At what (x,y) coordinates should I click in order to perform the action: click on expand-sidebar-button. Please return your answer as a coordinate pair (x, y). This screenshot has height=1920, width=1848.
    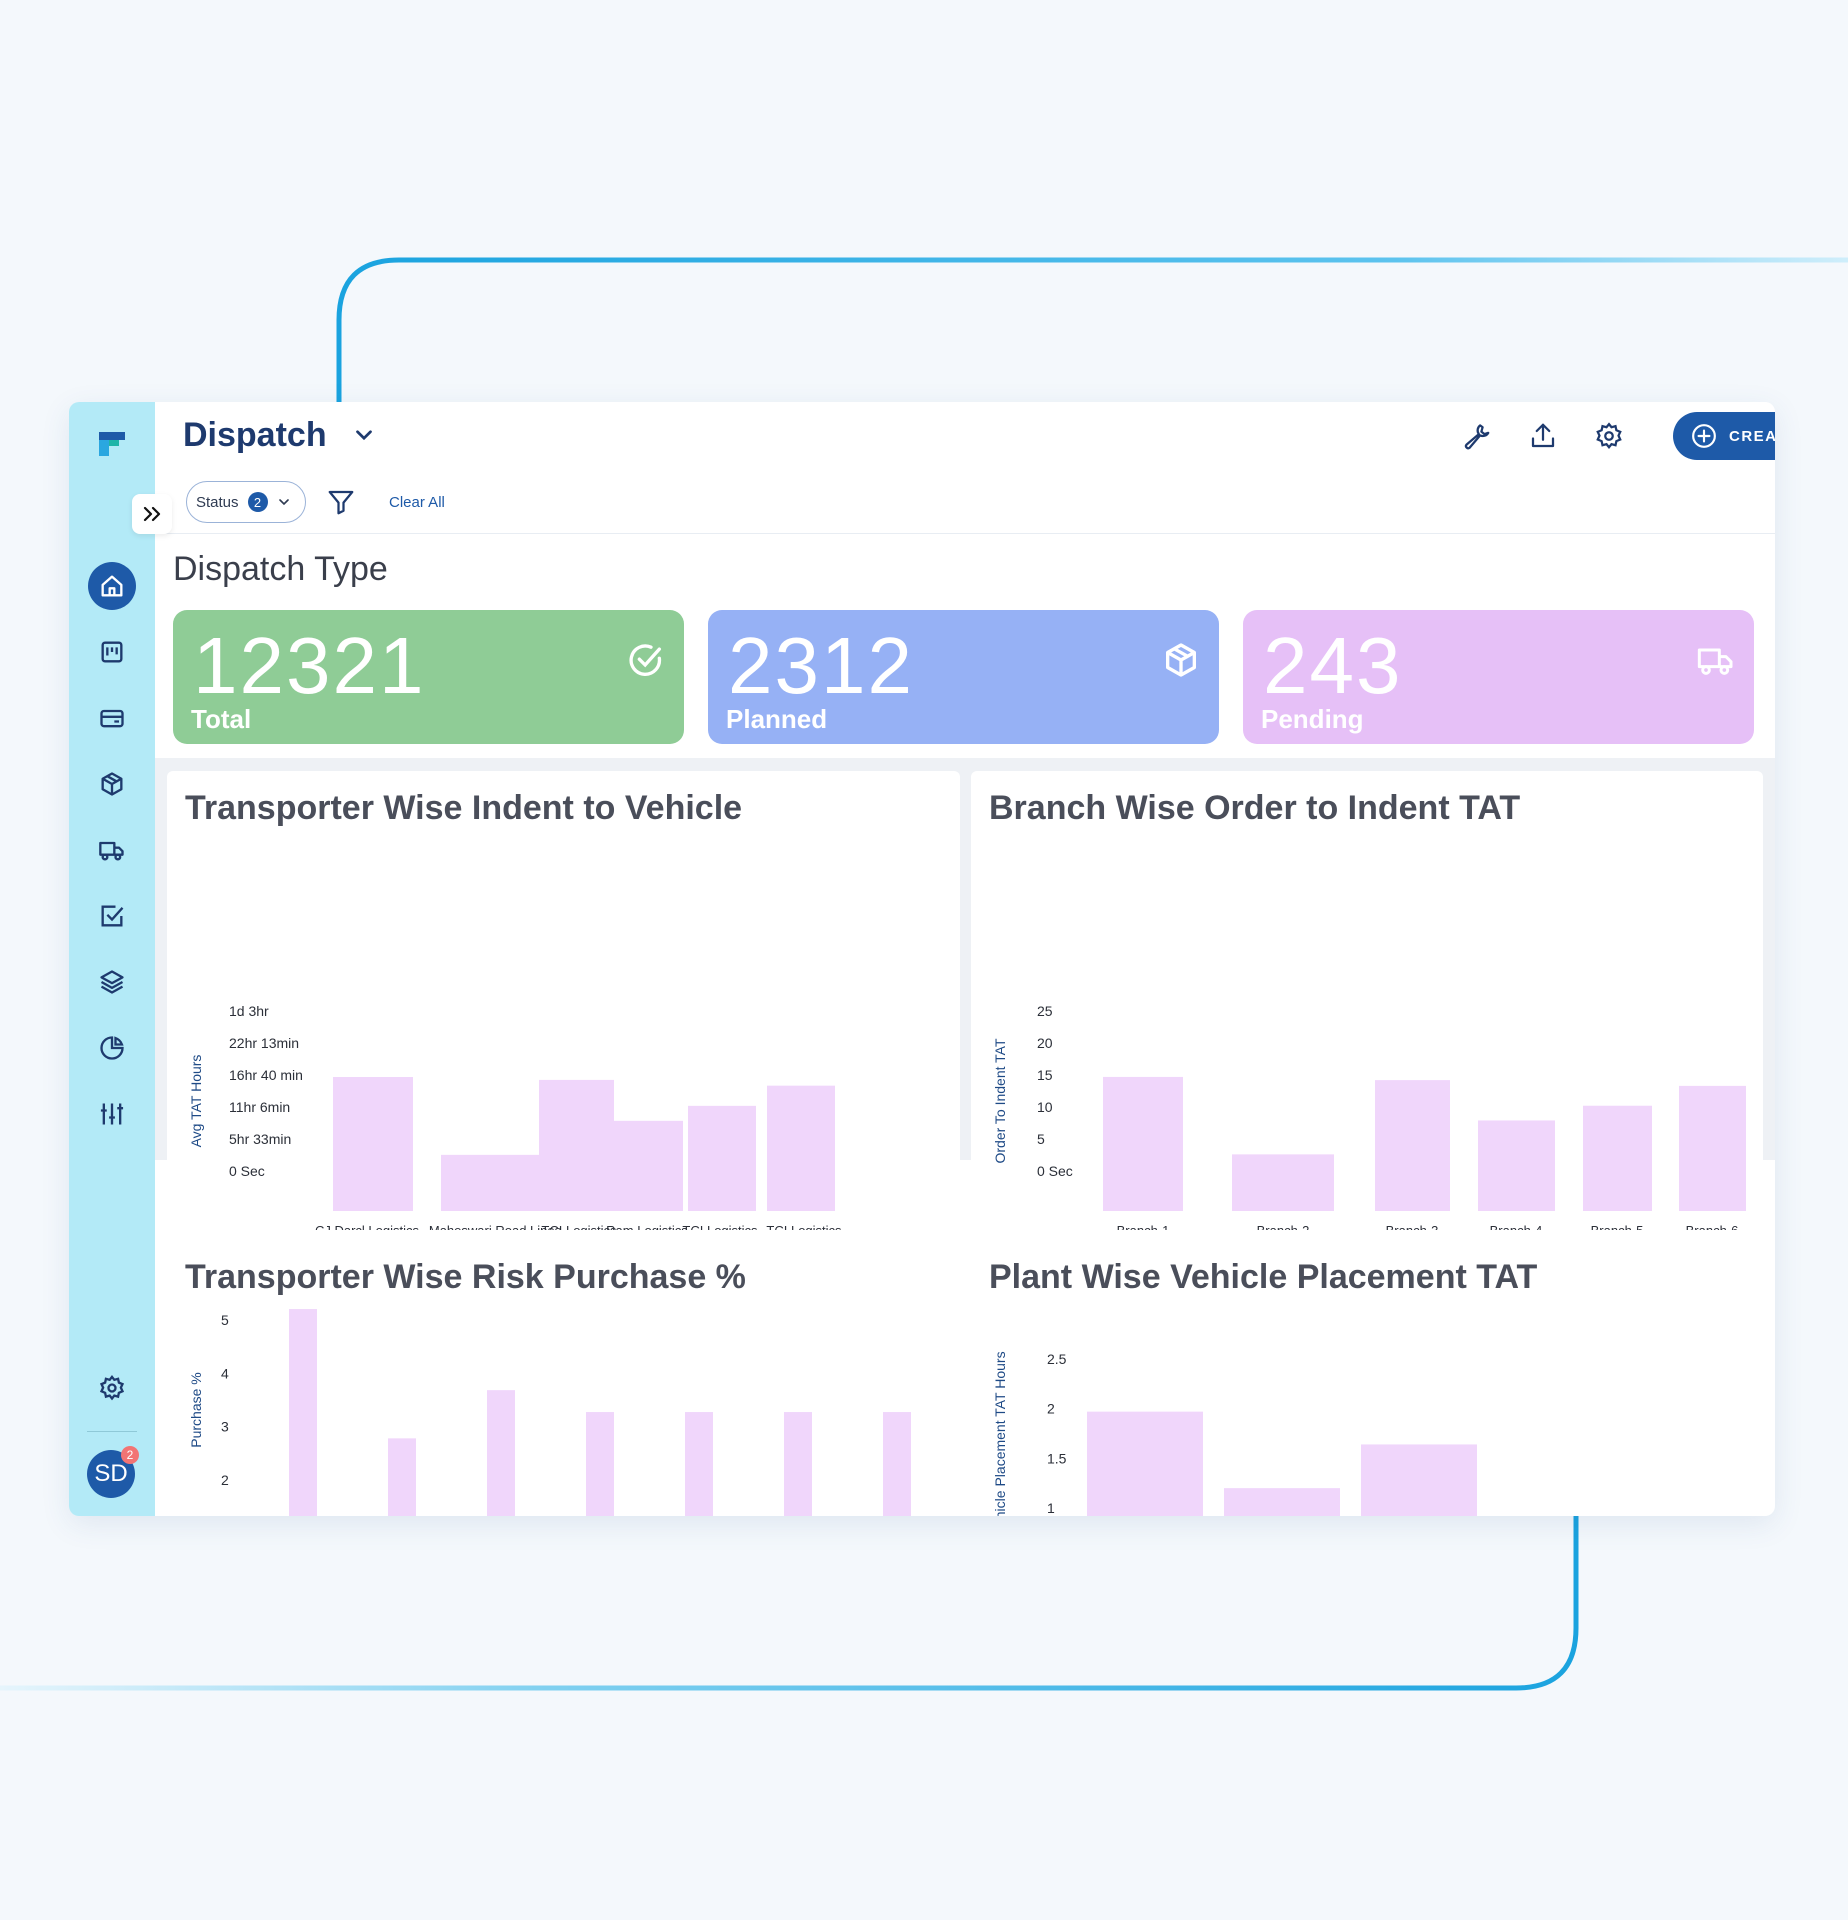
    Looking at the image, I should click on (152, 514).